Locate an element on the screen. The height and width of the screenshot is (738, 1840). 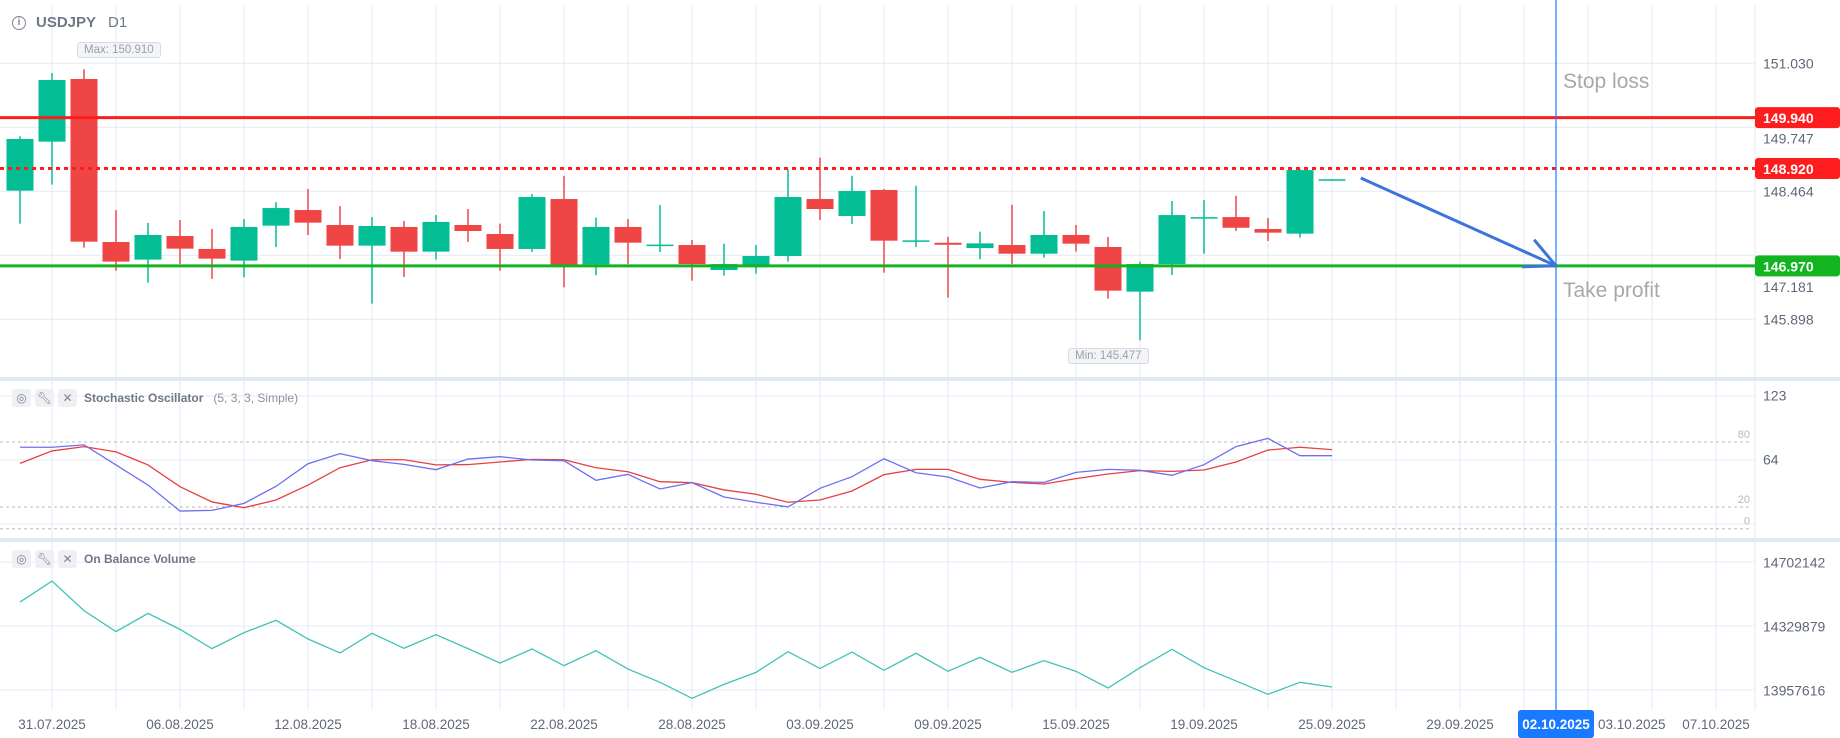
candle-body-10.09.2025 is located at coordinates (980, 246).